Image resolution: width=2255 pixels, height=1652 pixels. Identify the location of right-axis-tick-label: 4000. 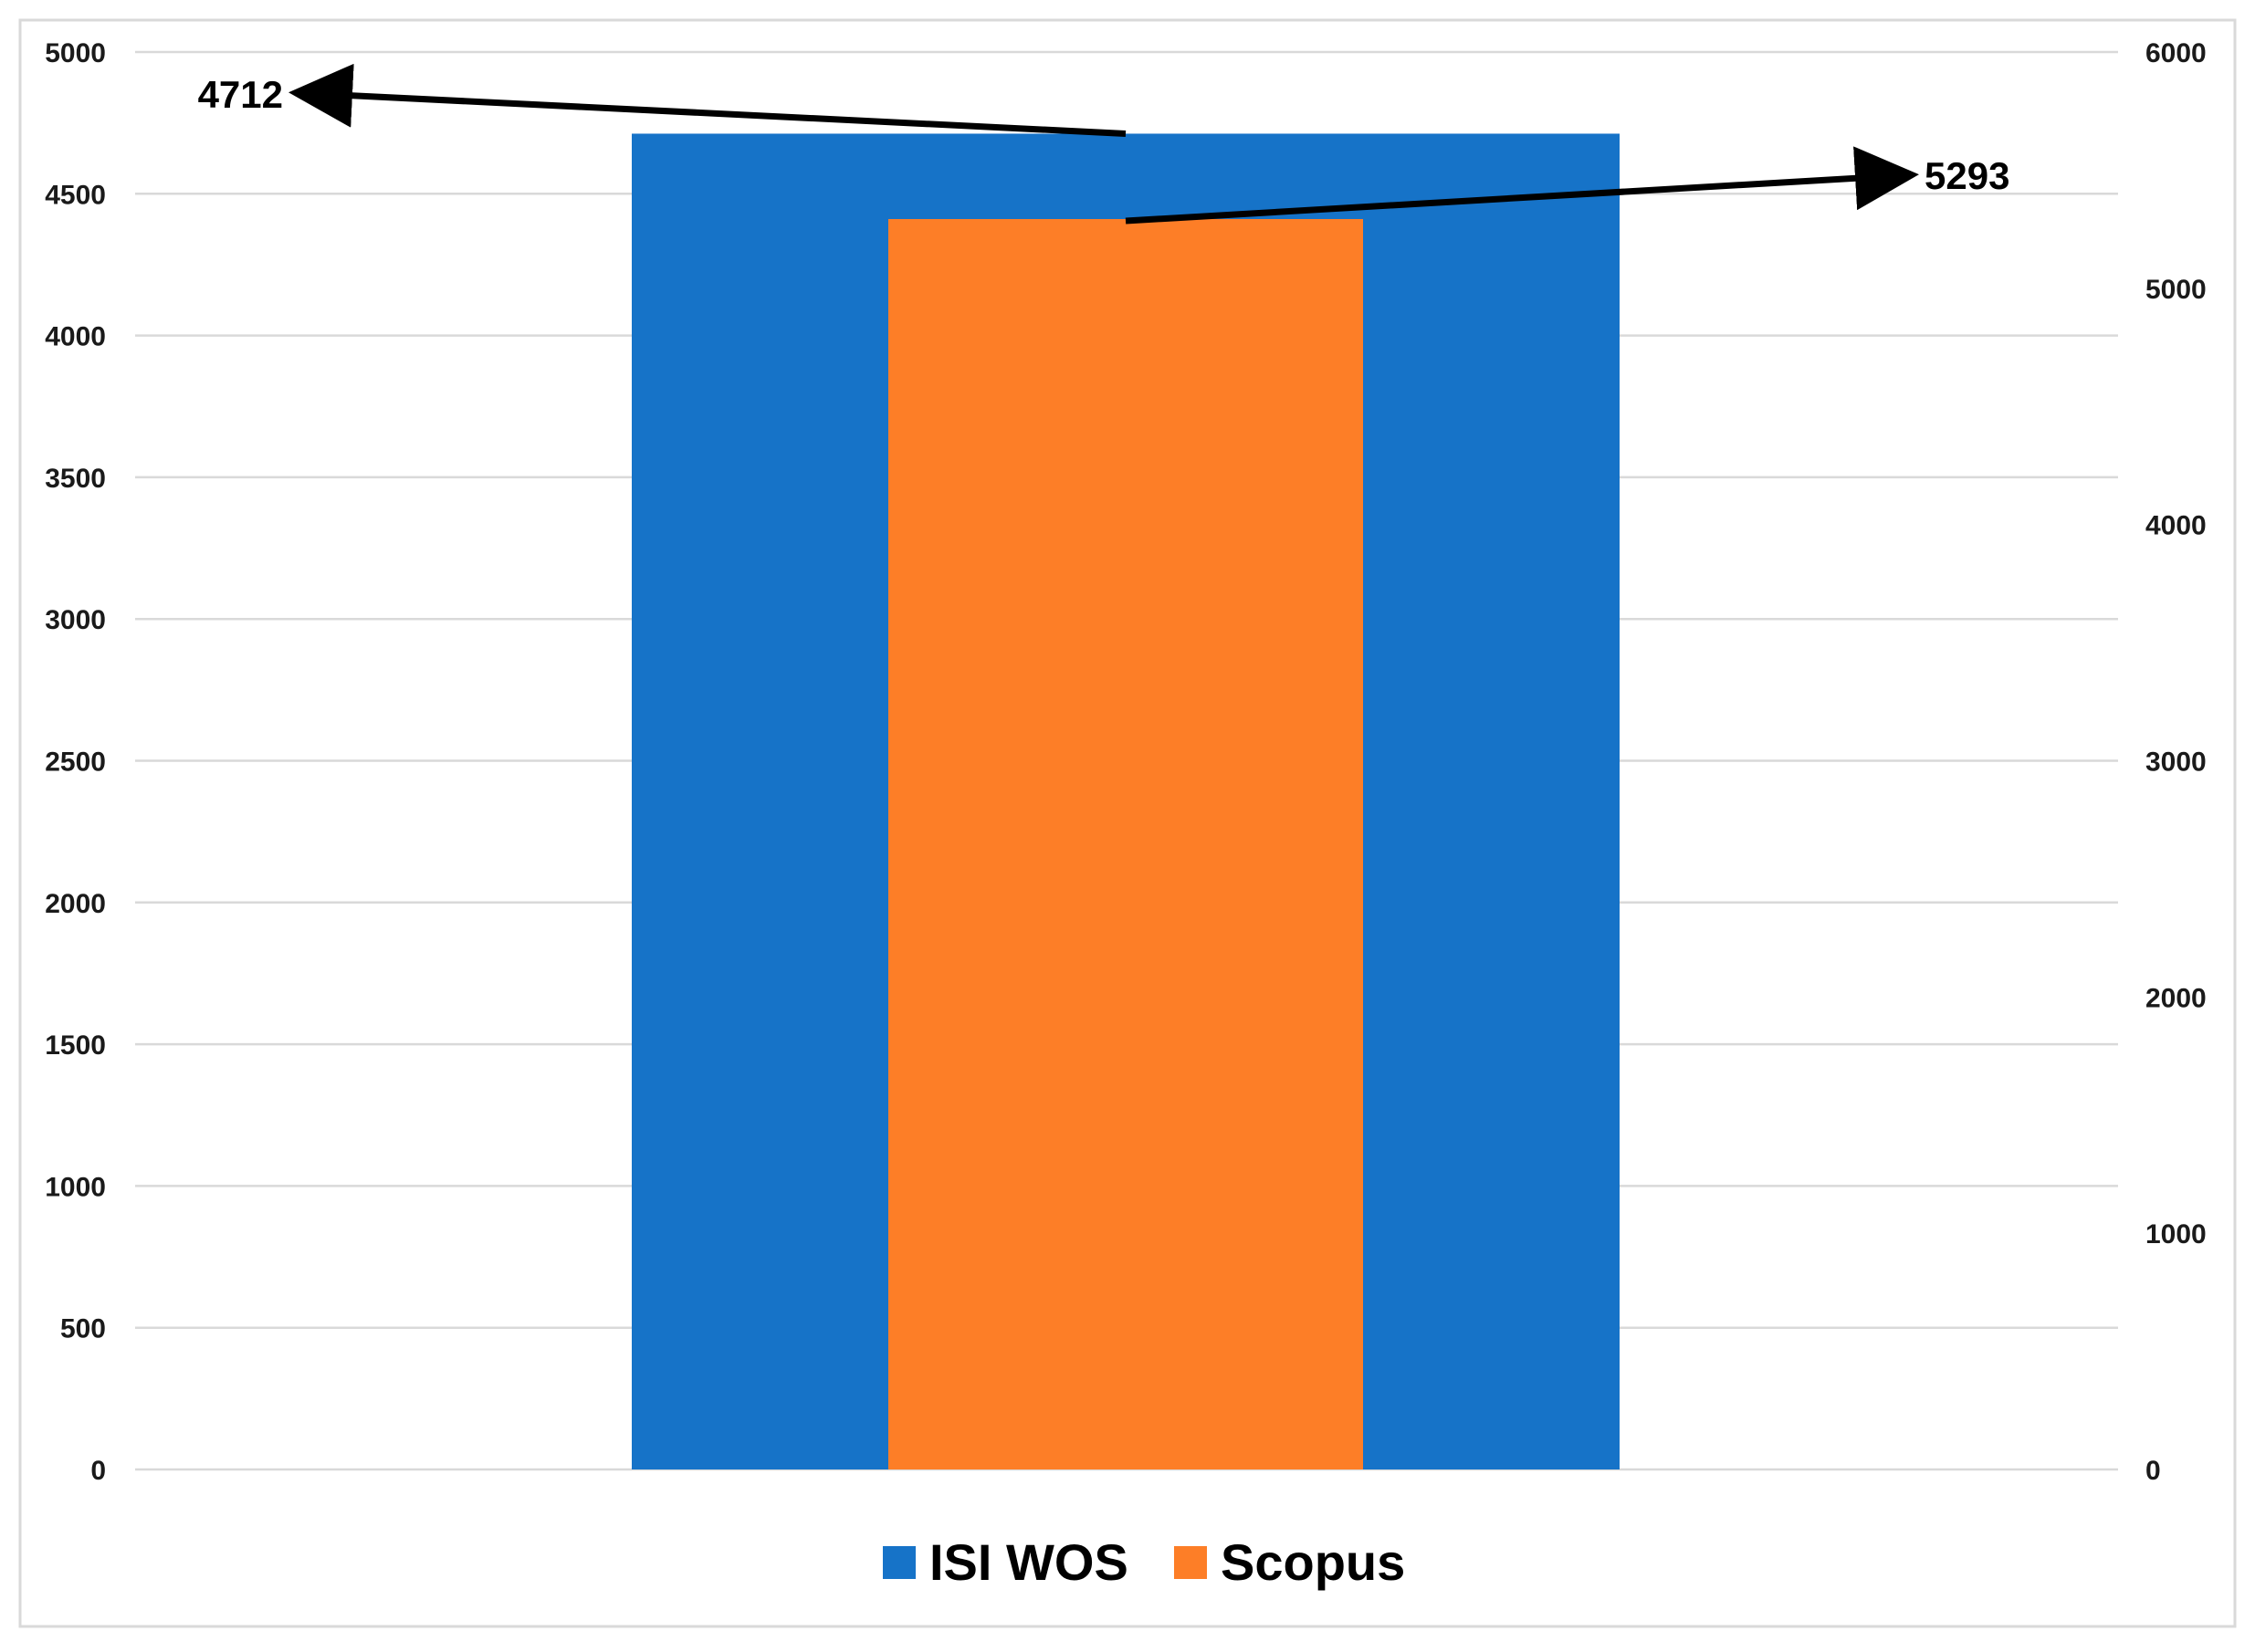
(2176, 526).